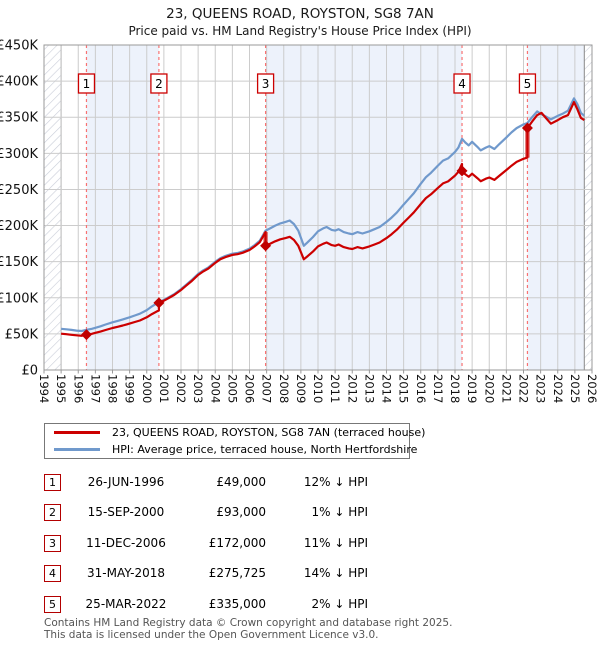 The height and width of the screenshot is (650, 600). I want to click on transaction-number-box: 1, so click(52, 482).